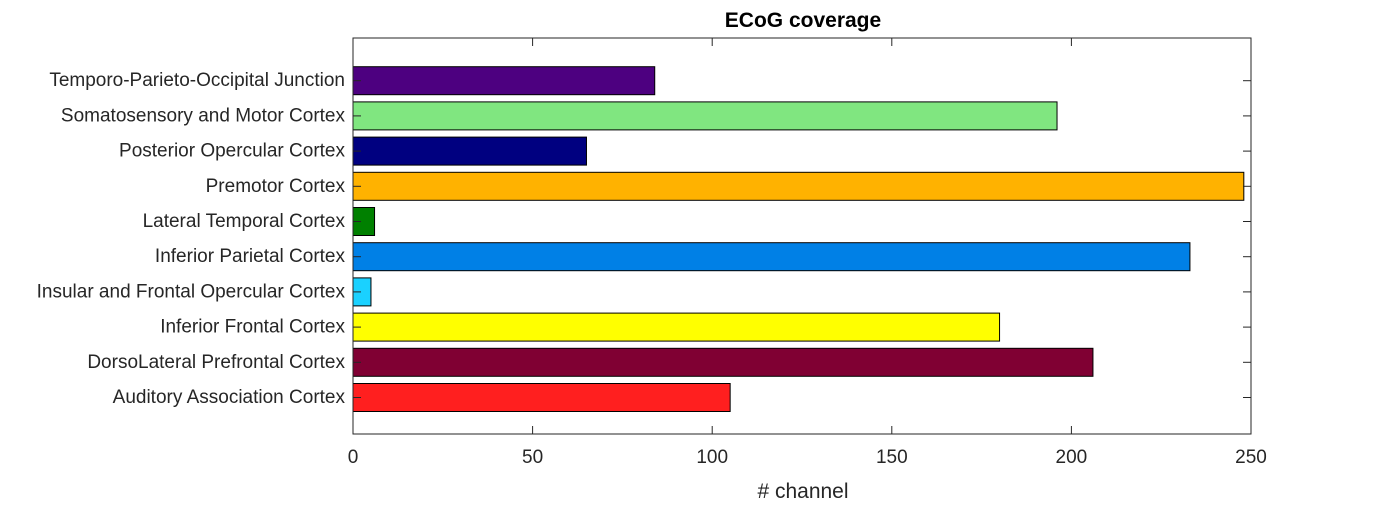 Image resolution: width=1384 pixels, height=505 pixels. I want to click on bar-inferior-frontal-cortex, so click(676, 327).